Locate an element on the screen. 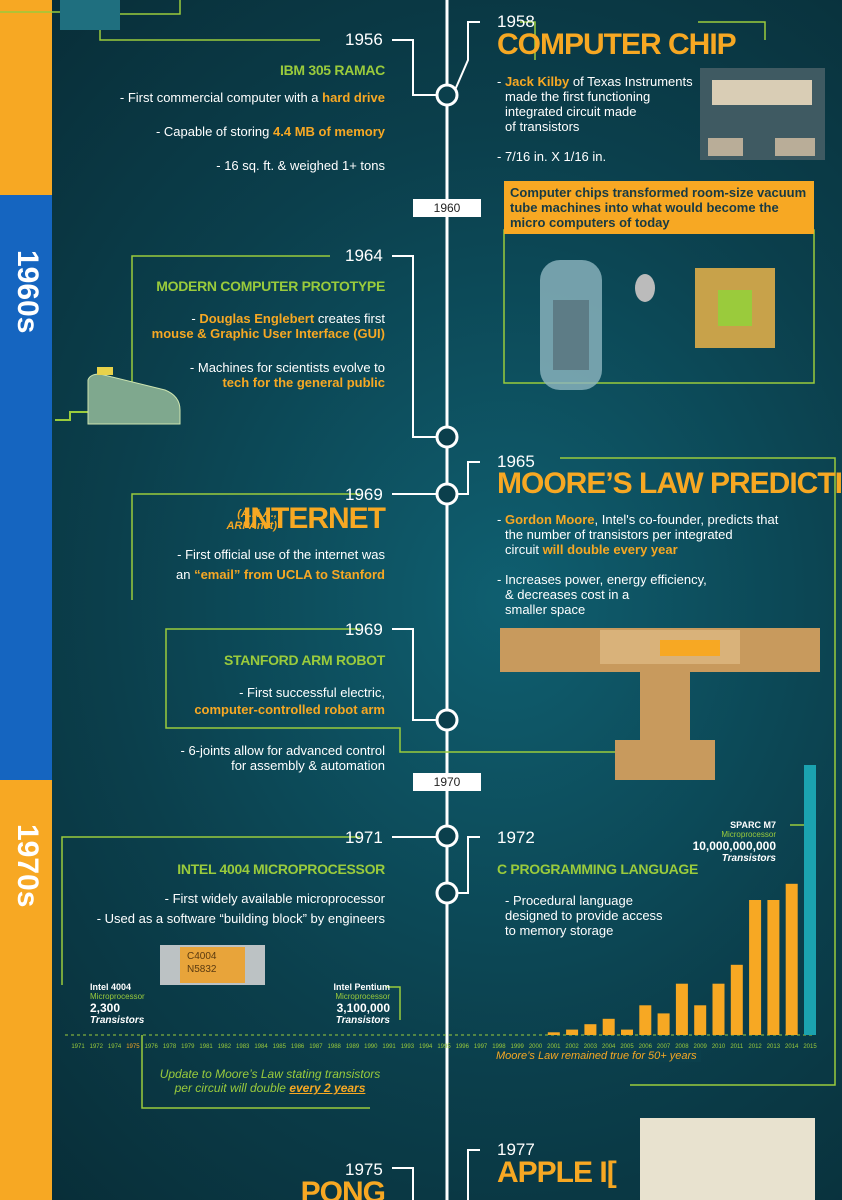  highlight: hard drive is located at coordinates (353, 97).